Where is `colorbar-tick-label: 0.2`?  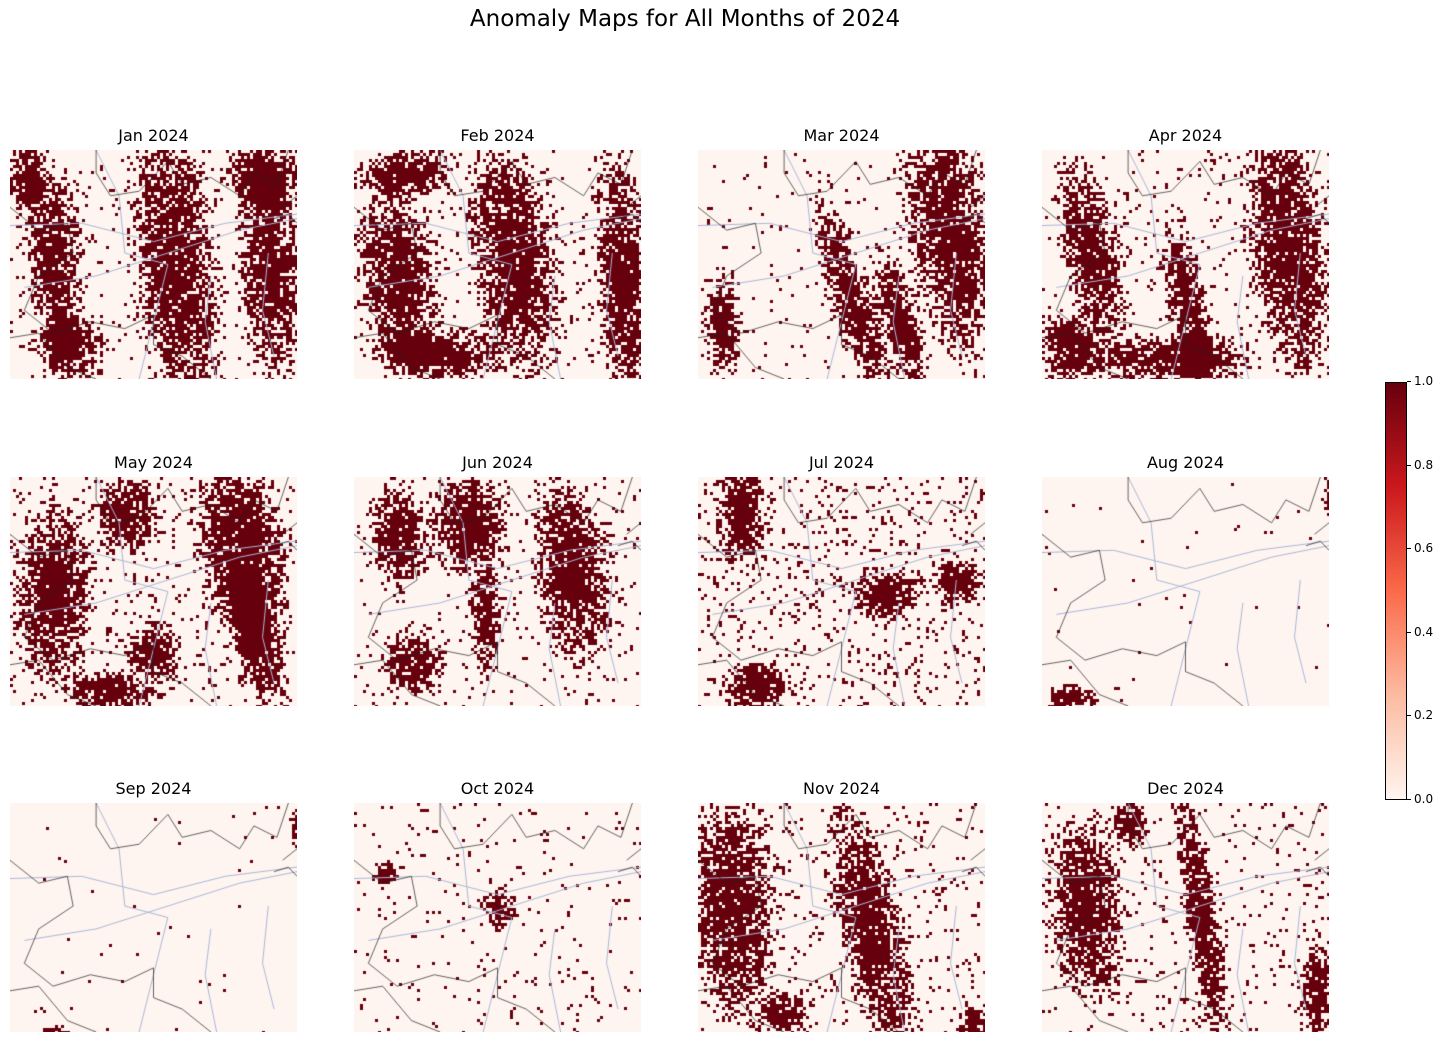
colorbar-tick-label: 0.2 is located at coordinates (1420, 715).